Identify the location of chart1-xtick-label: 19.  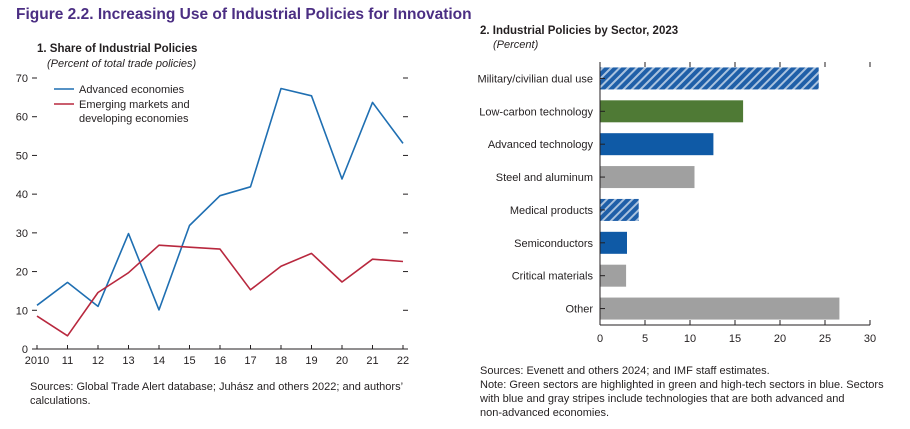
(311, 361).